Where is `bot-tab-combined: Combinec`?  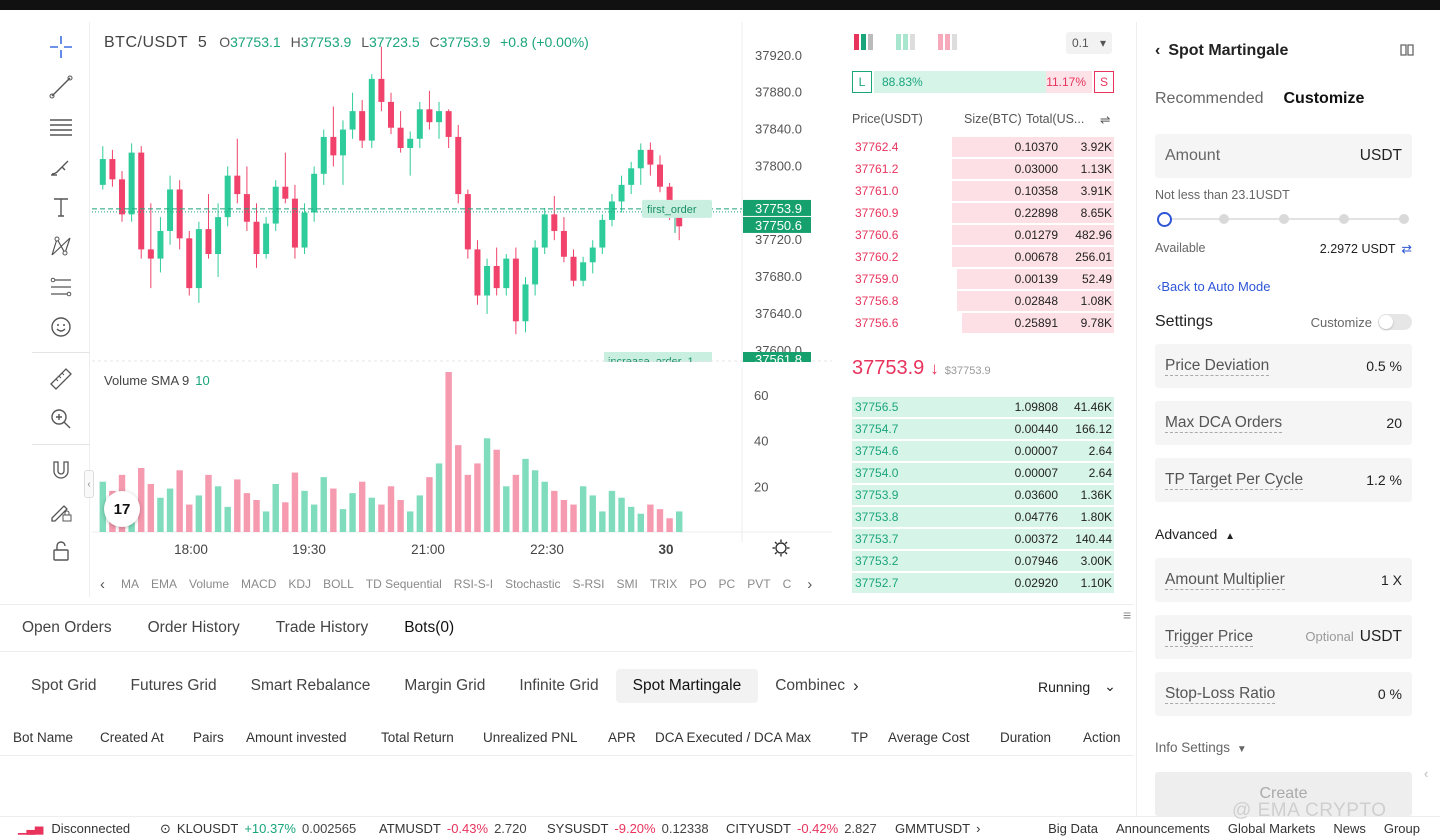
bot-tab-combined: Combinec is located at coordinates (810, 685).